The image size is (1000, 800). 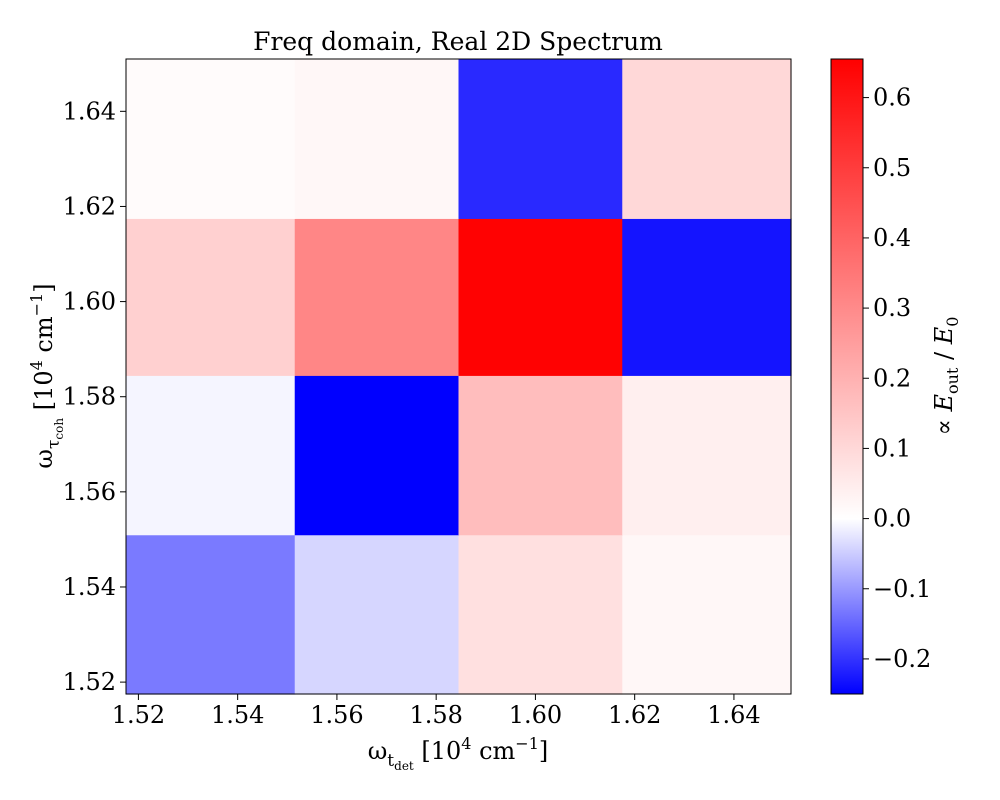 I want to click on colorbar-tick-label: 0.4, so click(x=892, y=238).